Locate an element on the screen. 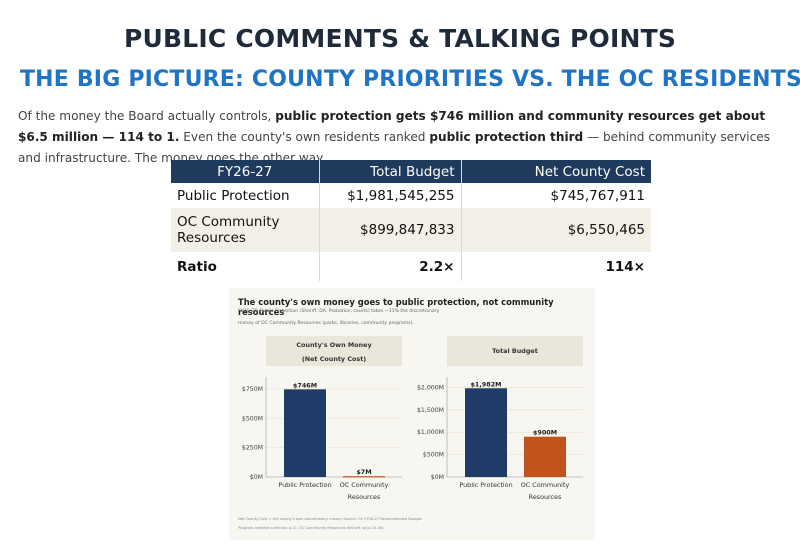 The width and height of the screenshot is (800, 545). y-tick-label: $1,500M is located at coordinates (430, 410).